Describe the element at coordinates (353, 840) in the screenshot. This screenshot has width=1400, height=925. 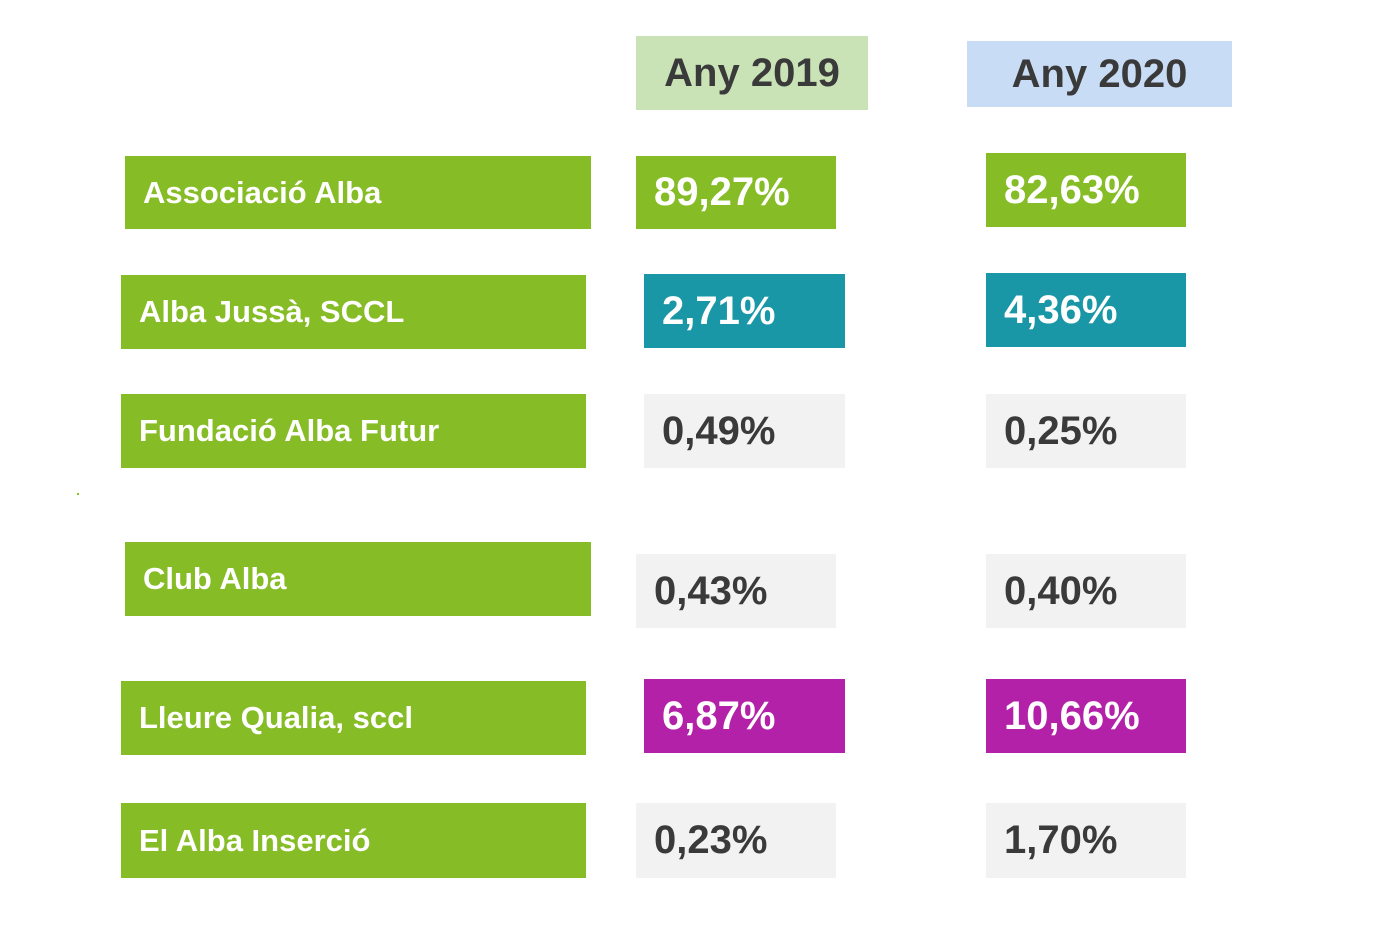
I see `row-label-el-alba-insercio: El Alba Inserció` at that location.